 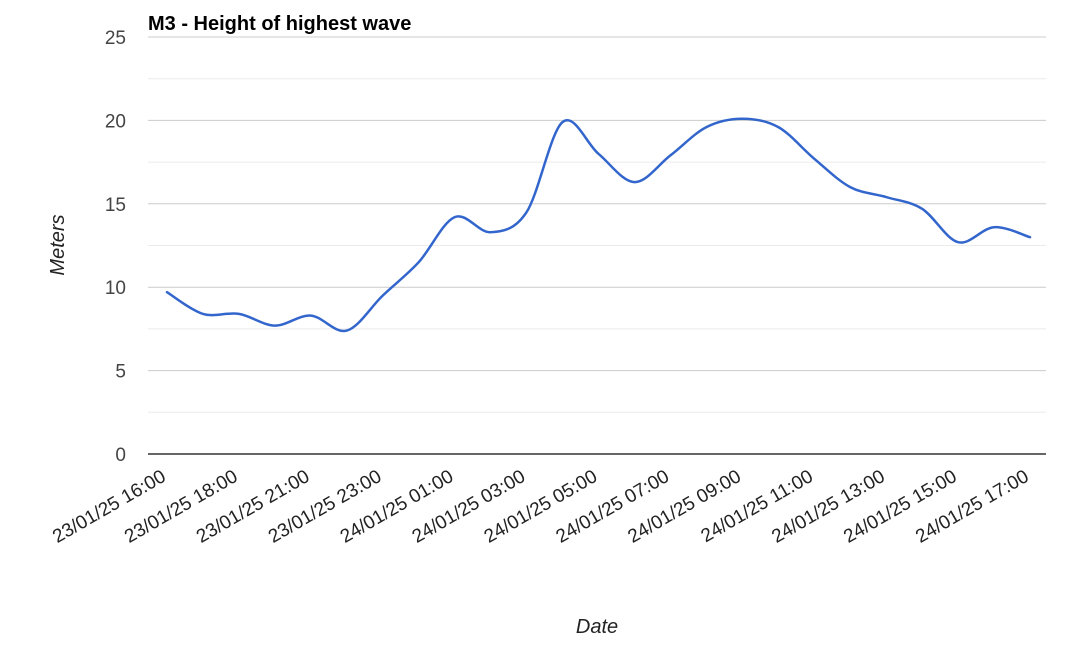 What do you see at coordinates (115, 38) in the screenshot?
I see `y-tick-label: 25` at bounding box center [115, 38].